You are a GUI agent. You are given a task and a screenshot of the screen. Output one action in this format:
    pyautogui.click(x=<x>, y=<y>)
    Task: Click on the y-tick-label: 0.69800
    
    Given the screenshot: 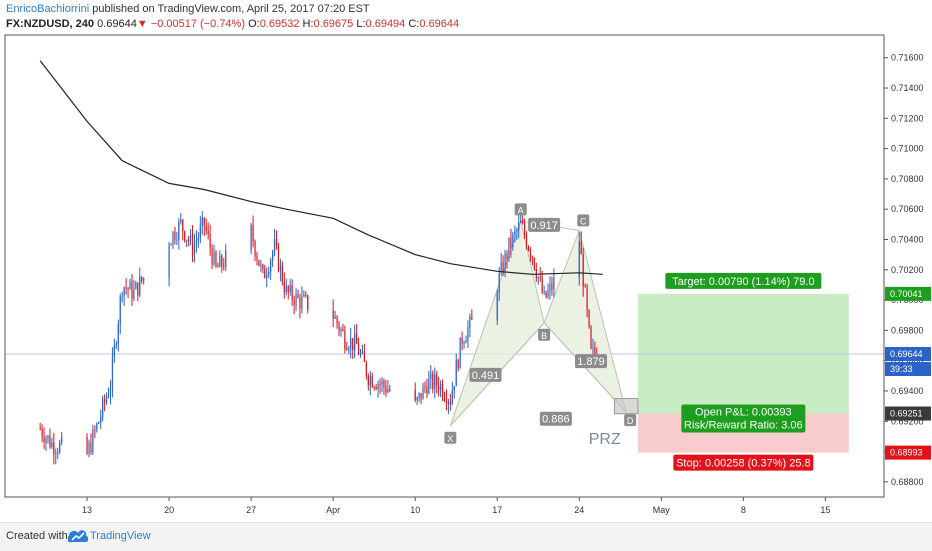 What is the action you would take?
    pyautogui.click(x=907, y=330)
    